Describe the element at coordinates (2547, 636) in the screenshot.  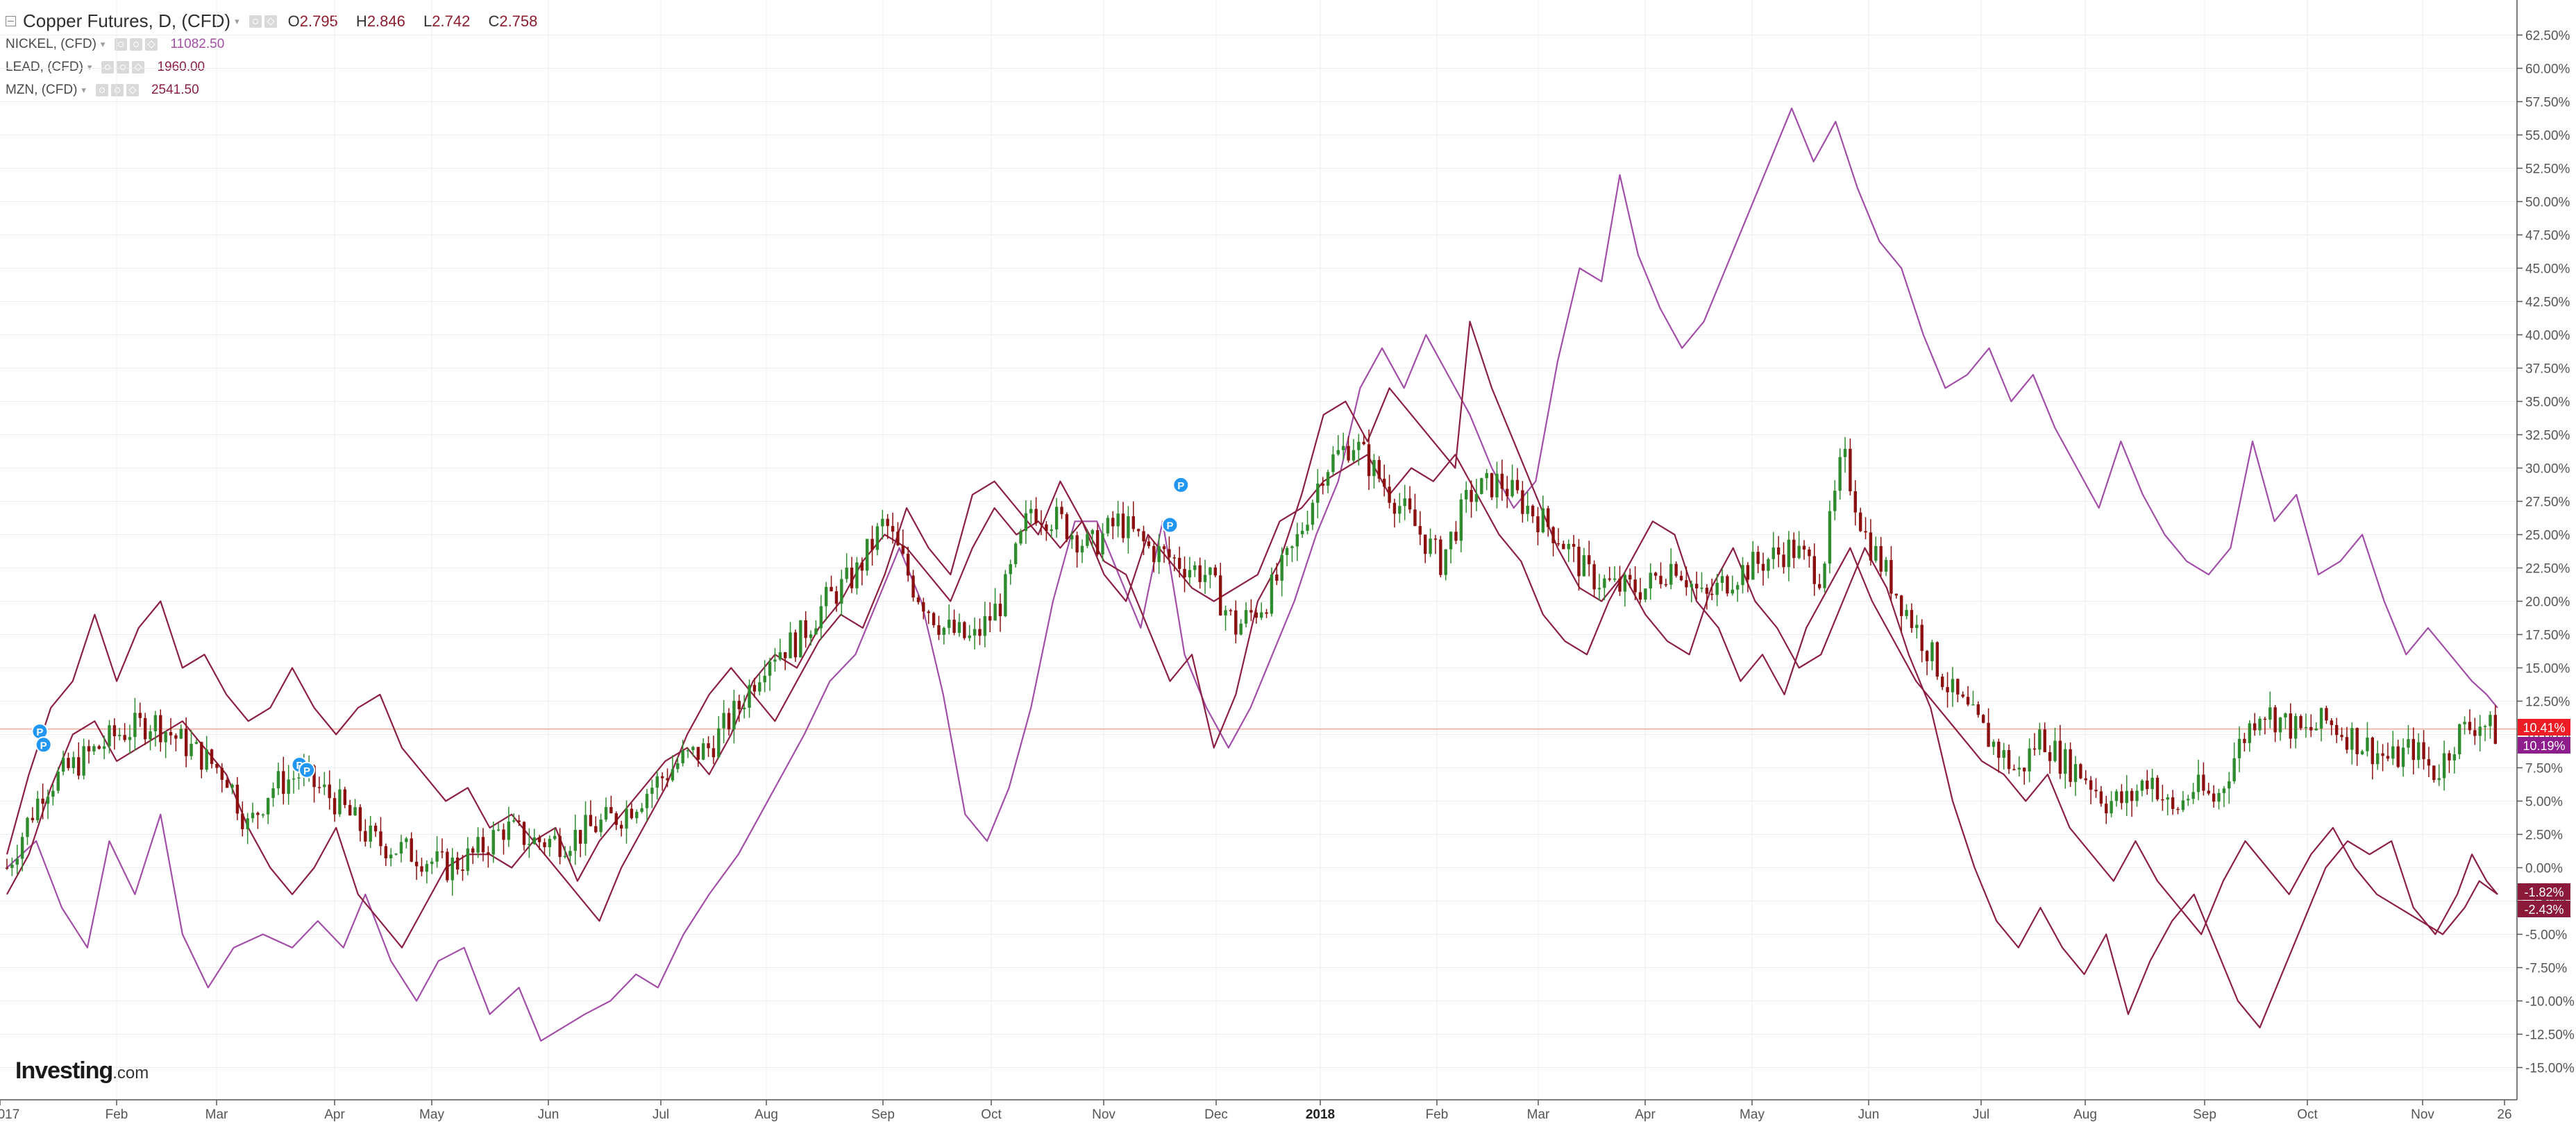
I see `y-tick-label: 17.50%` at that location.